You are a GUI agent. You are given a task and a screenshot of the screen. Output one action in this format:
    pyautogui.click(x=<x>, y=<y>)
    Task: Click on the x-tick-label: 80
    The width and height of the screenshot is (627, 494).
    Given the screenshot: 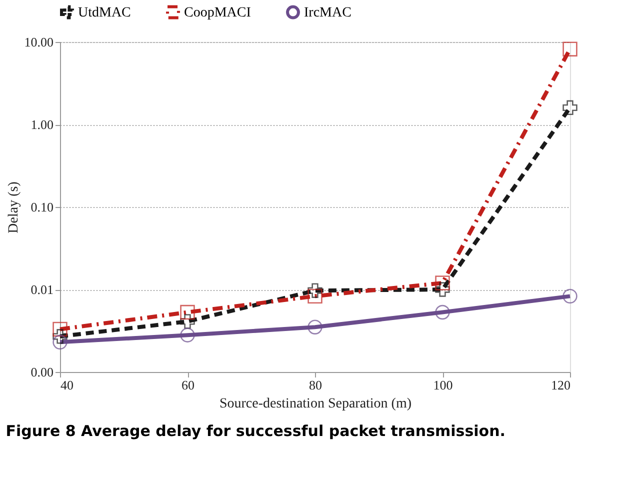 What is the action you would take?
    pyautogui.click(x=315, y=385)
    